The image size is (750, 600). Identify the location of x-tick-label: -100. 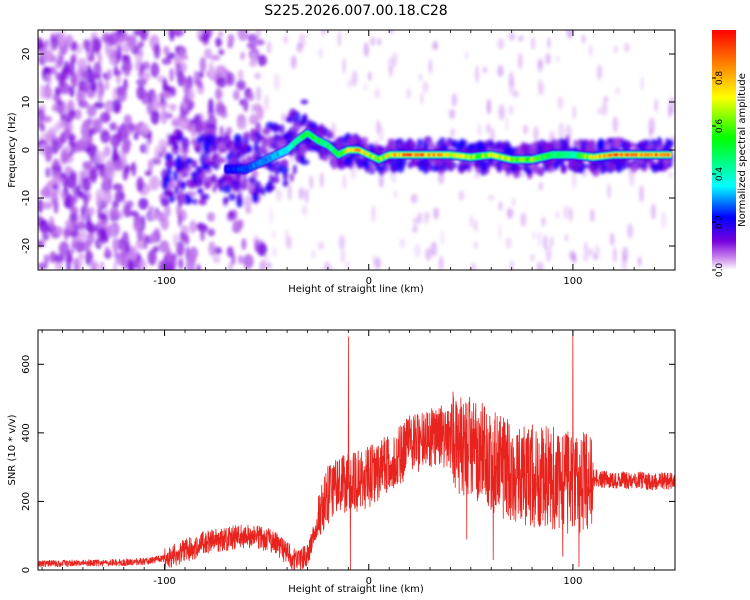
(164, 281).